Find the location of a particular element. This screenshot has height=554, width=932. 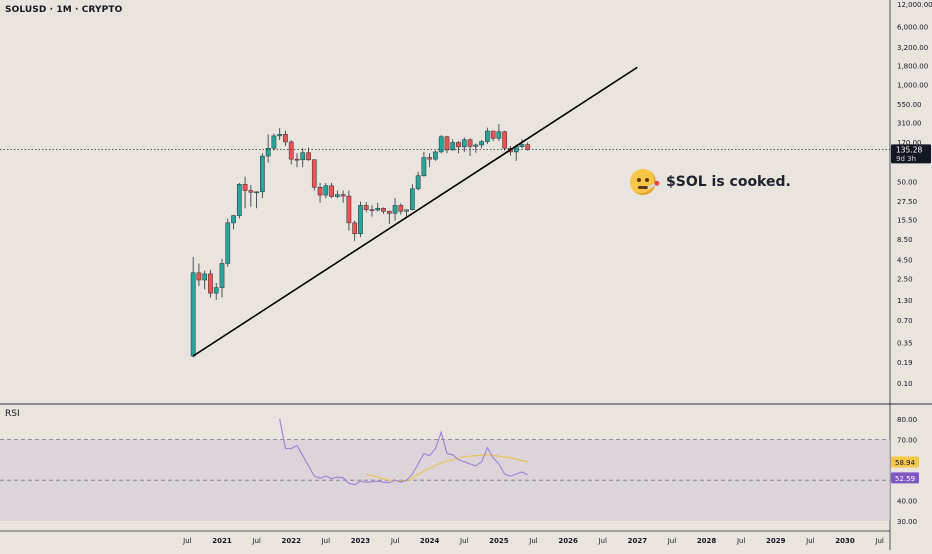

time-tick-label: 2029 is located at coordinates (776, 541).